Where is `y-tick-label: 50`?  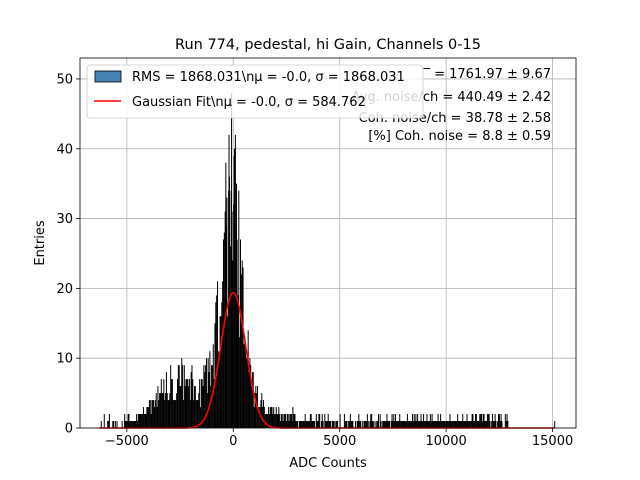 y-tick-label: 50 is located at coordinates (64, 79).